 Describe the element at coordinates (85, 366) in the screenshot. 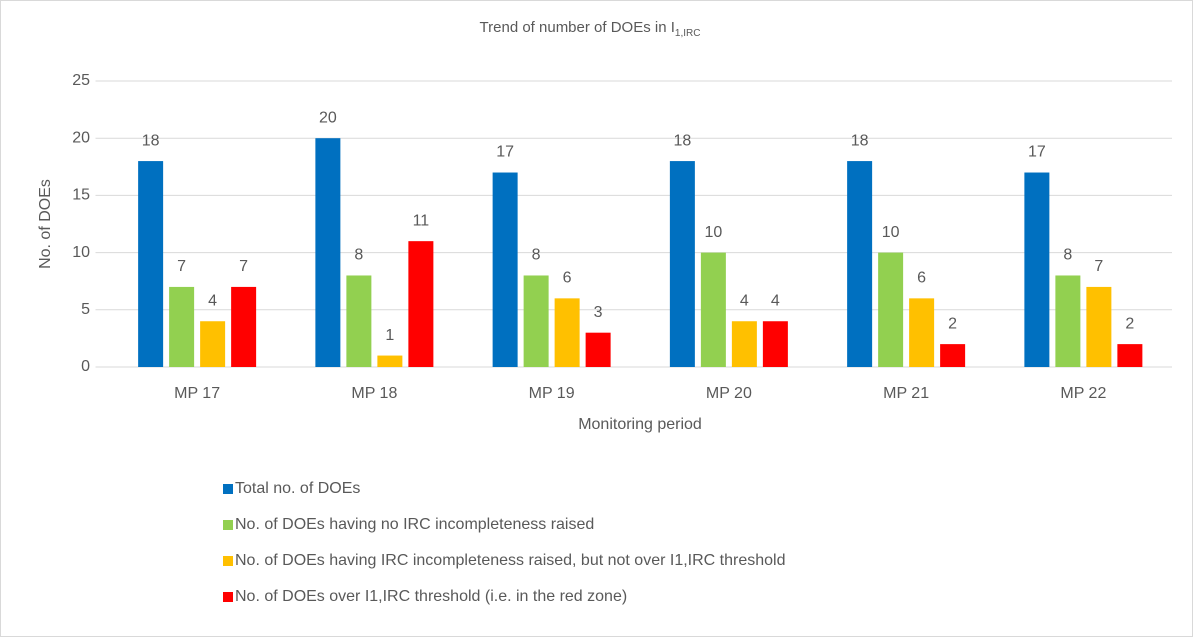

I see `y-tick-label: 0` at that location.